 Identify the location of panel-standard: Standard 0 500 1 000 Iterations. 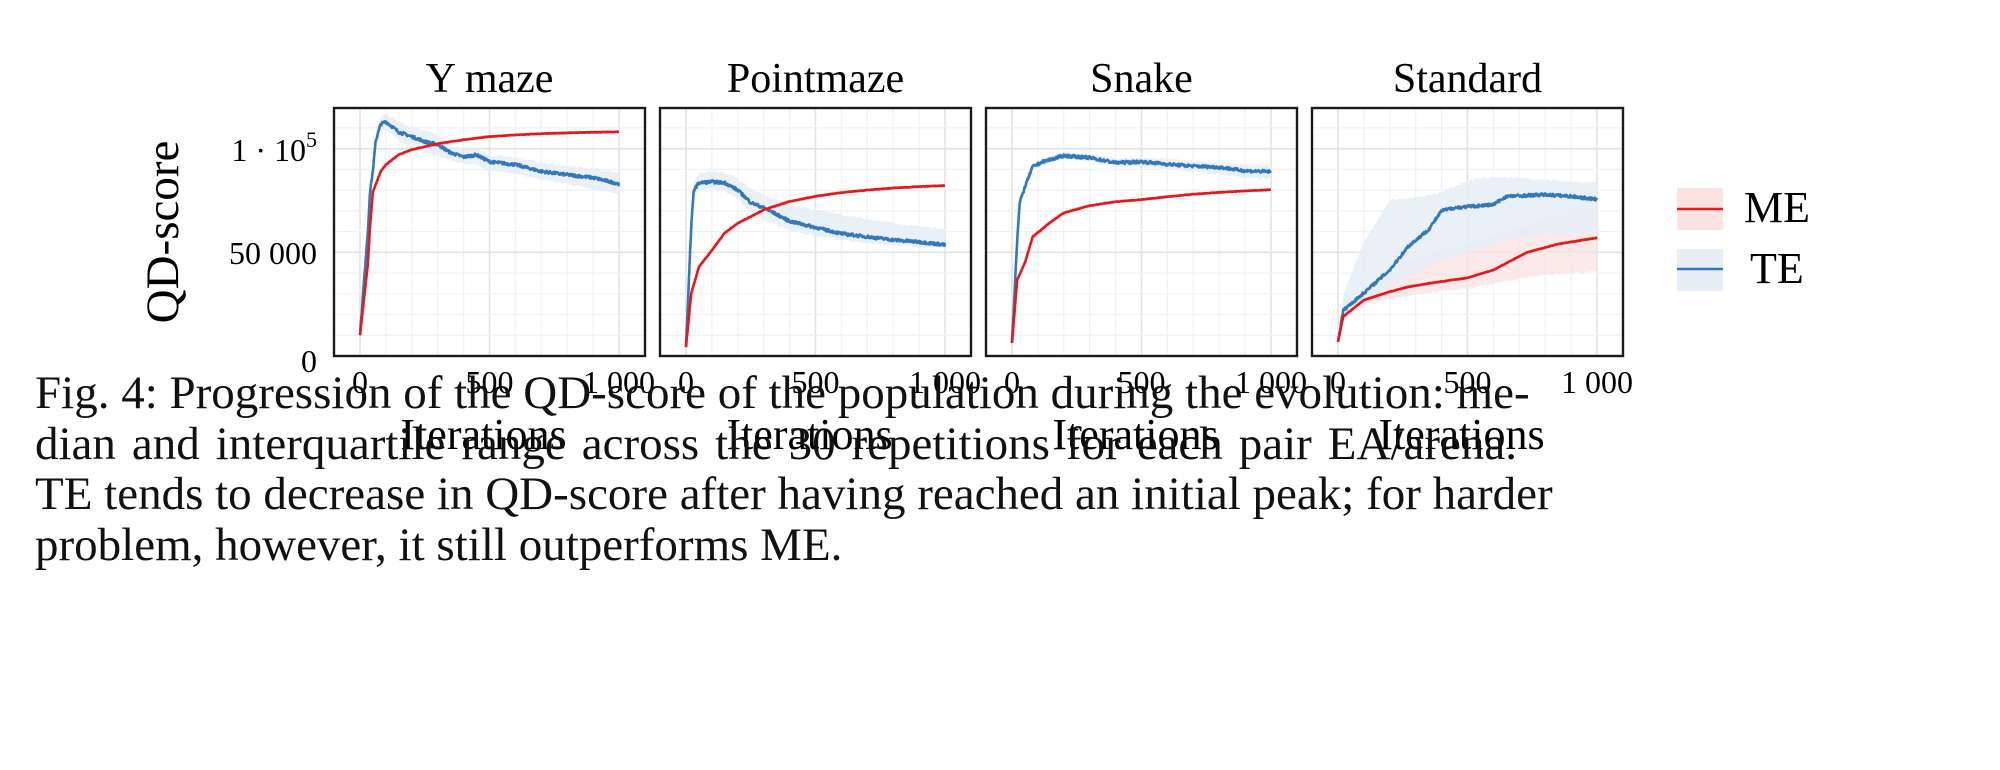
(1471, 257).